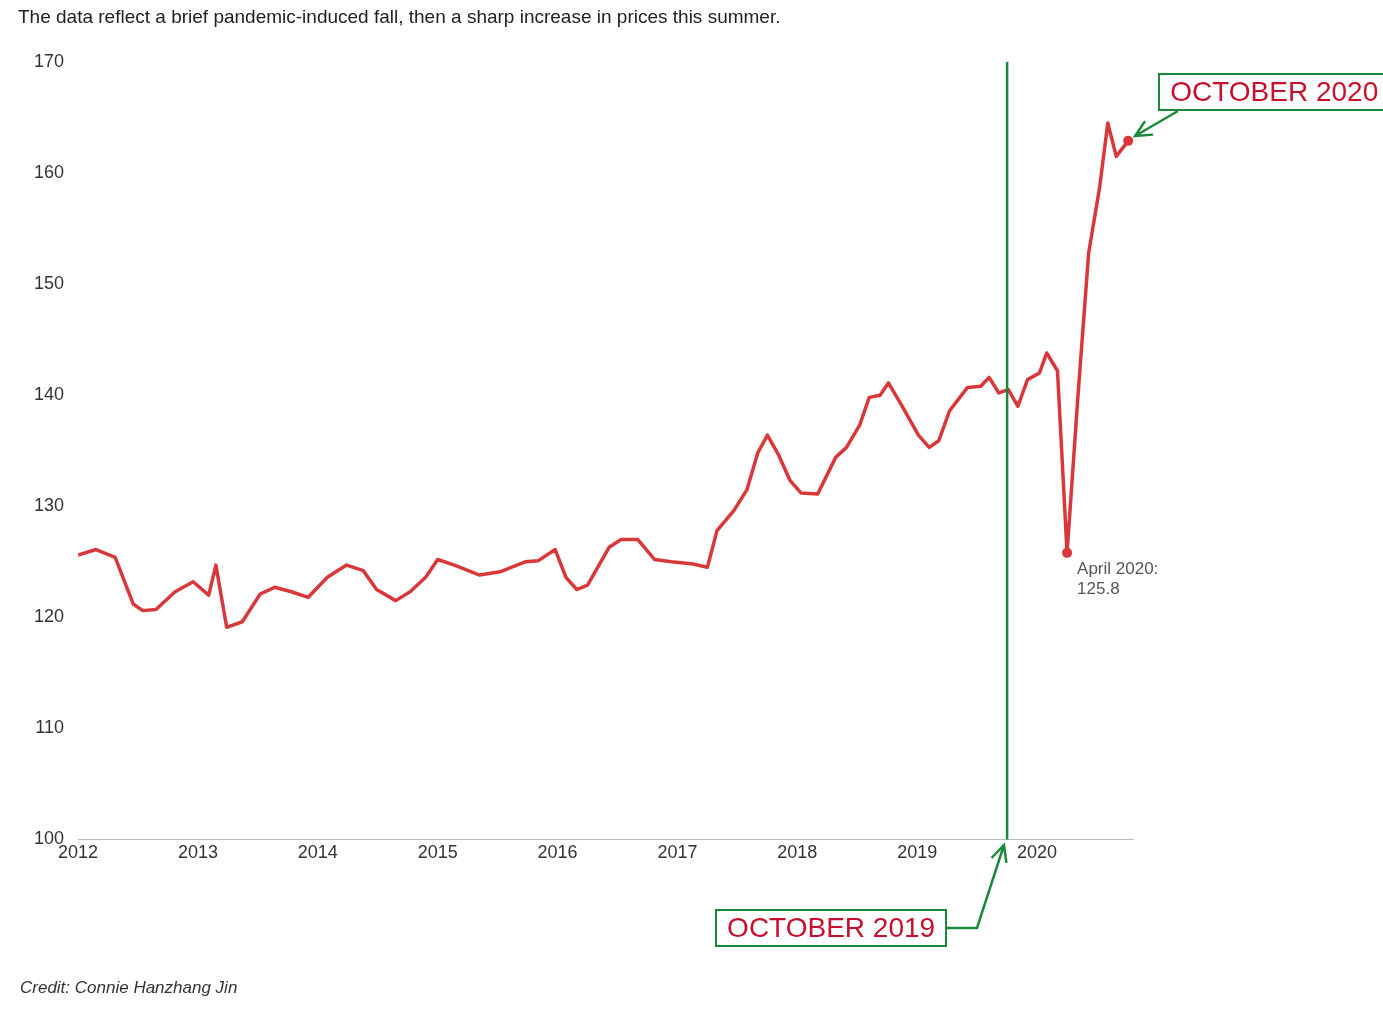 Image resolution: width=1383 pixels, height=1017 pixels. I want to click on x-tick-label: 2016, so click(557, 852).